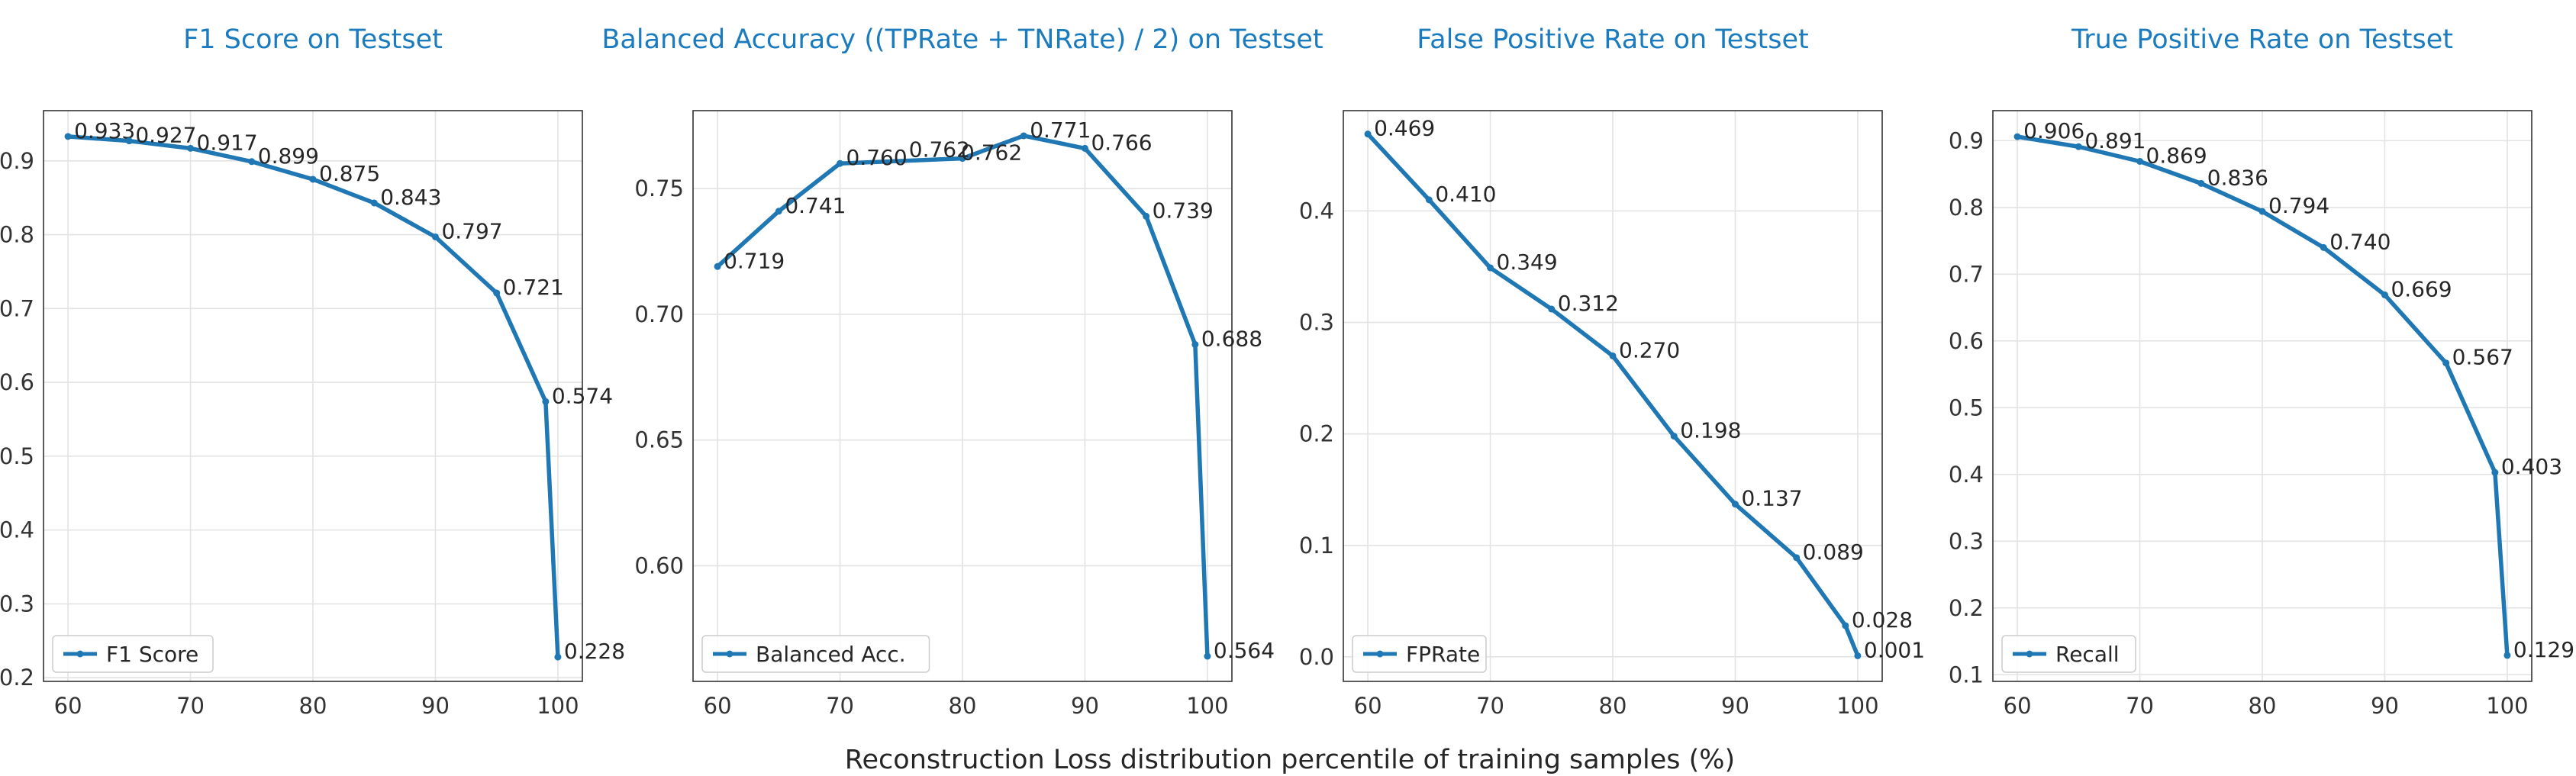 This screenshot has height=776, width=2576. I want to click on data-label: 0.564, so click(1244, 650).